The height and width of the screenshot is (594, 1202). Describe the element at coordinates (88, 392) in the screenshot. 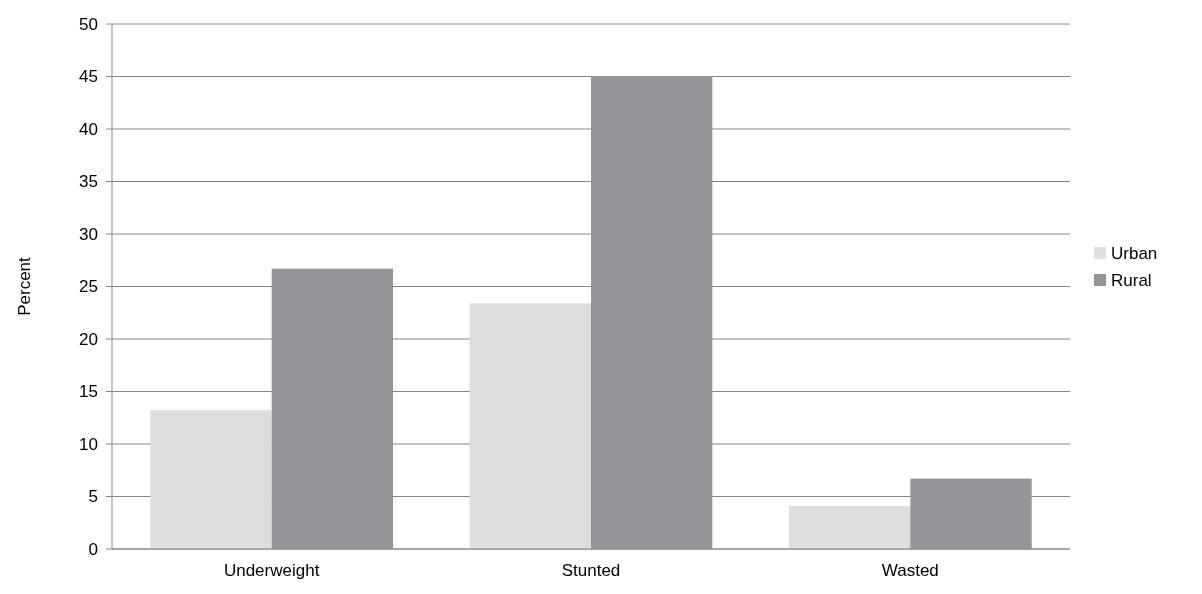

I see `y-tick-label: 15` at that location.